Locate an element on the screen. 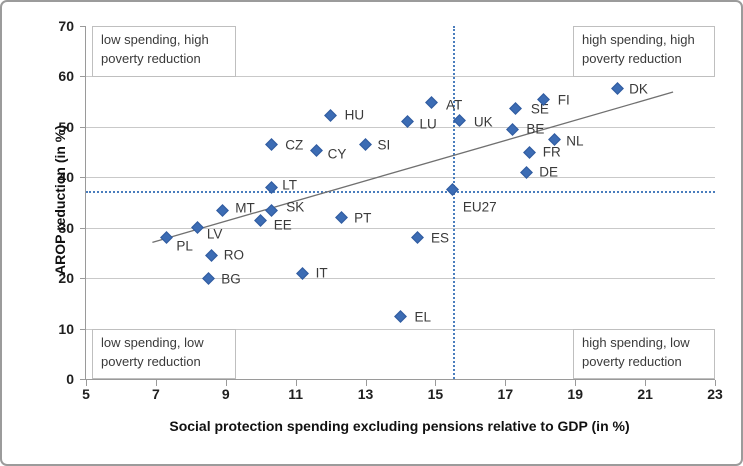  quadrant-text-line: high spending, low is located at coordinates (636, 342).